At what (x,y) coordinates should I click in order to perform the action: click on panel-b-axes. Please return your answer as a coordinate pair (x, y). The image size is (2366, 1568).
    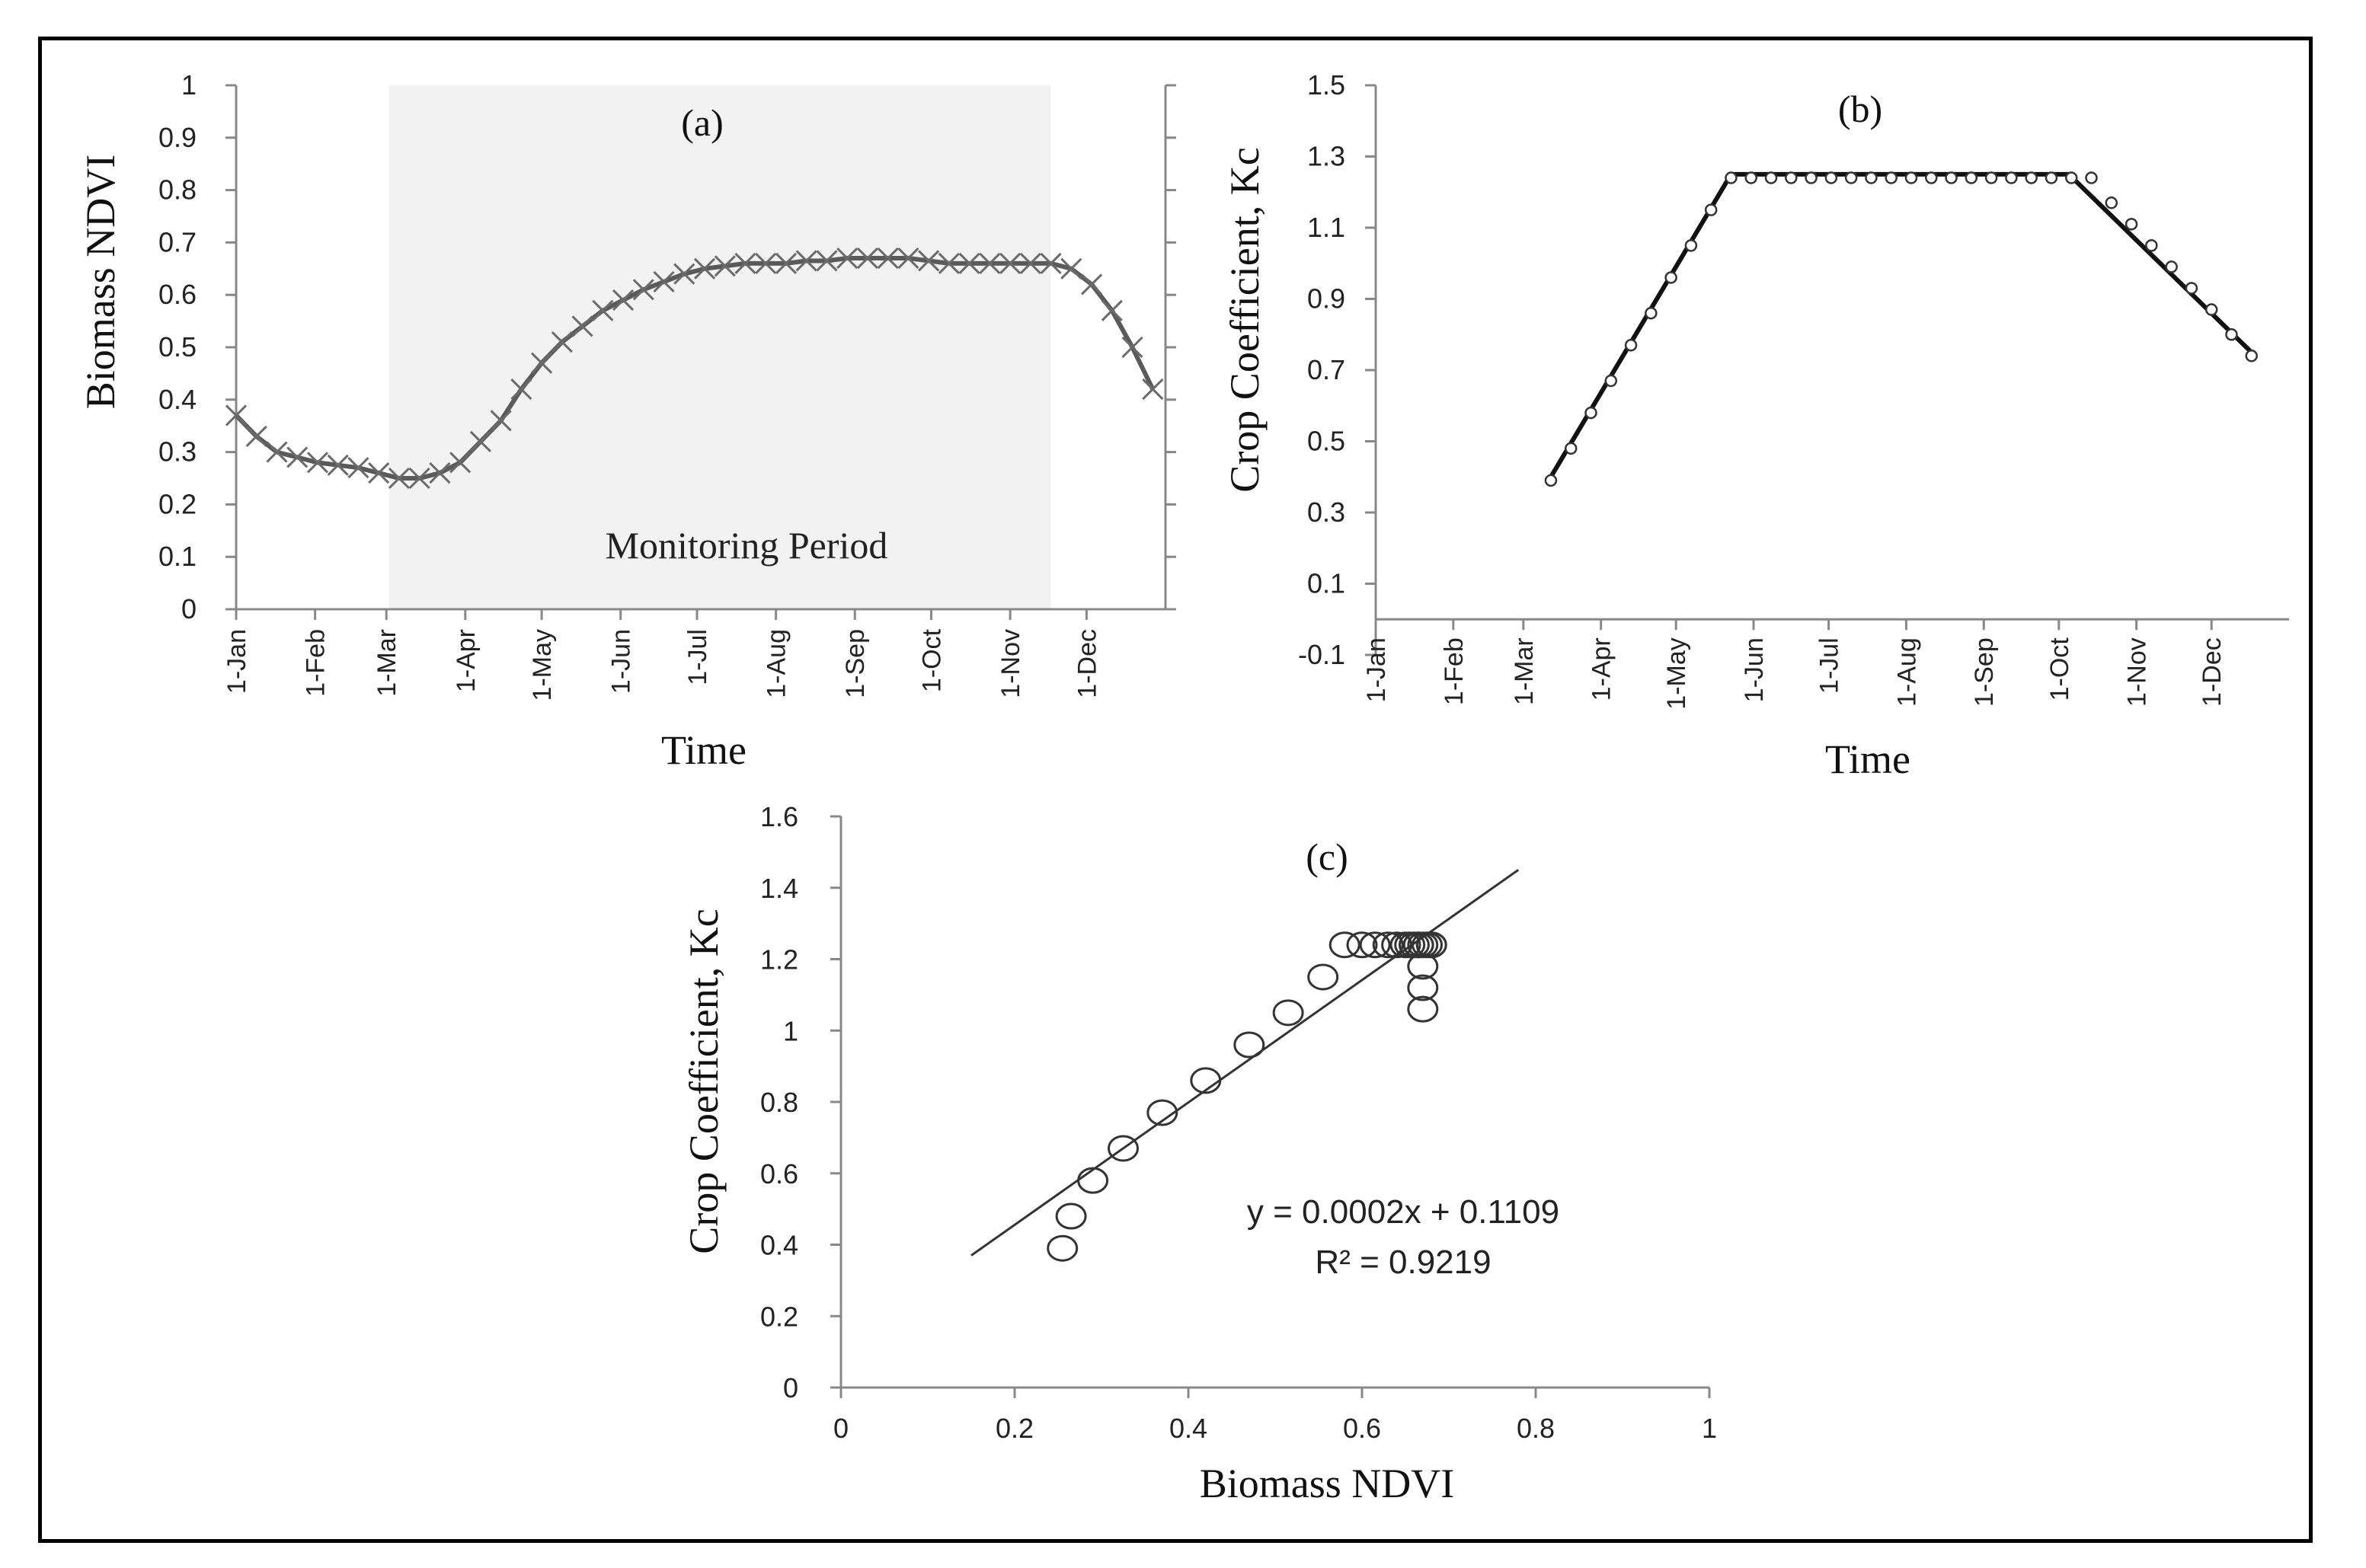
    Looking at the image, I should click on (1827, 370).